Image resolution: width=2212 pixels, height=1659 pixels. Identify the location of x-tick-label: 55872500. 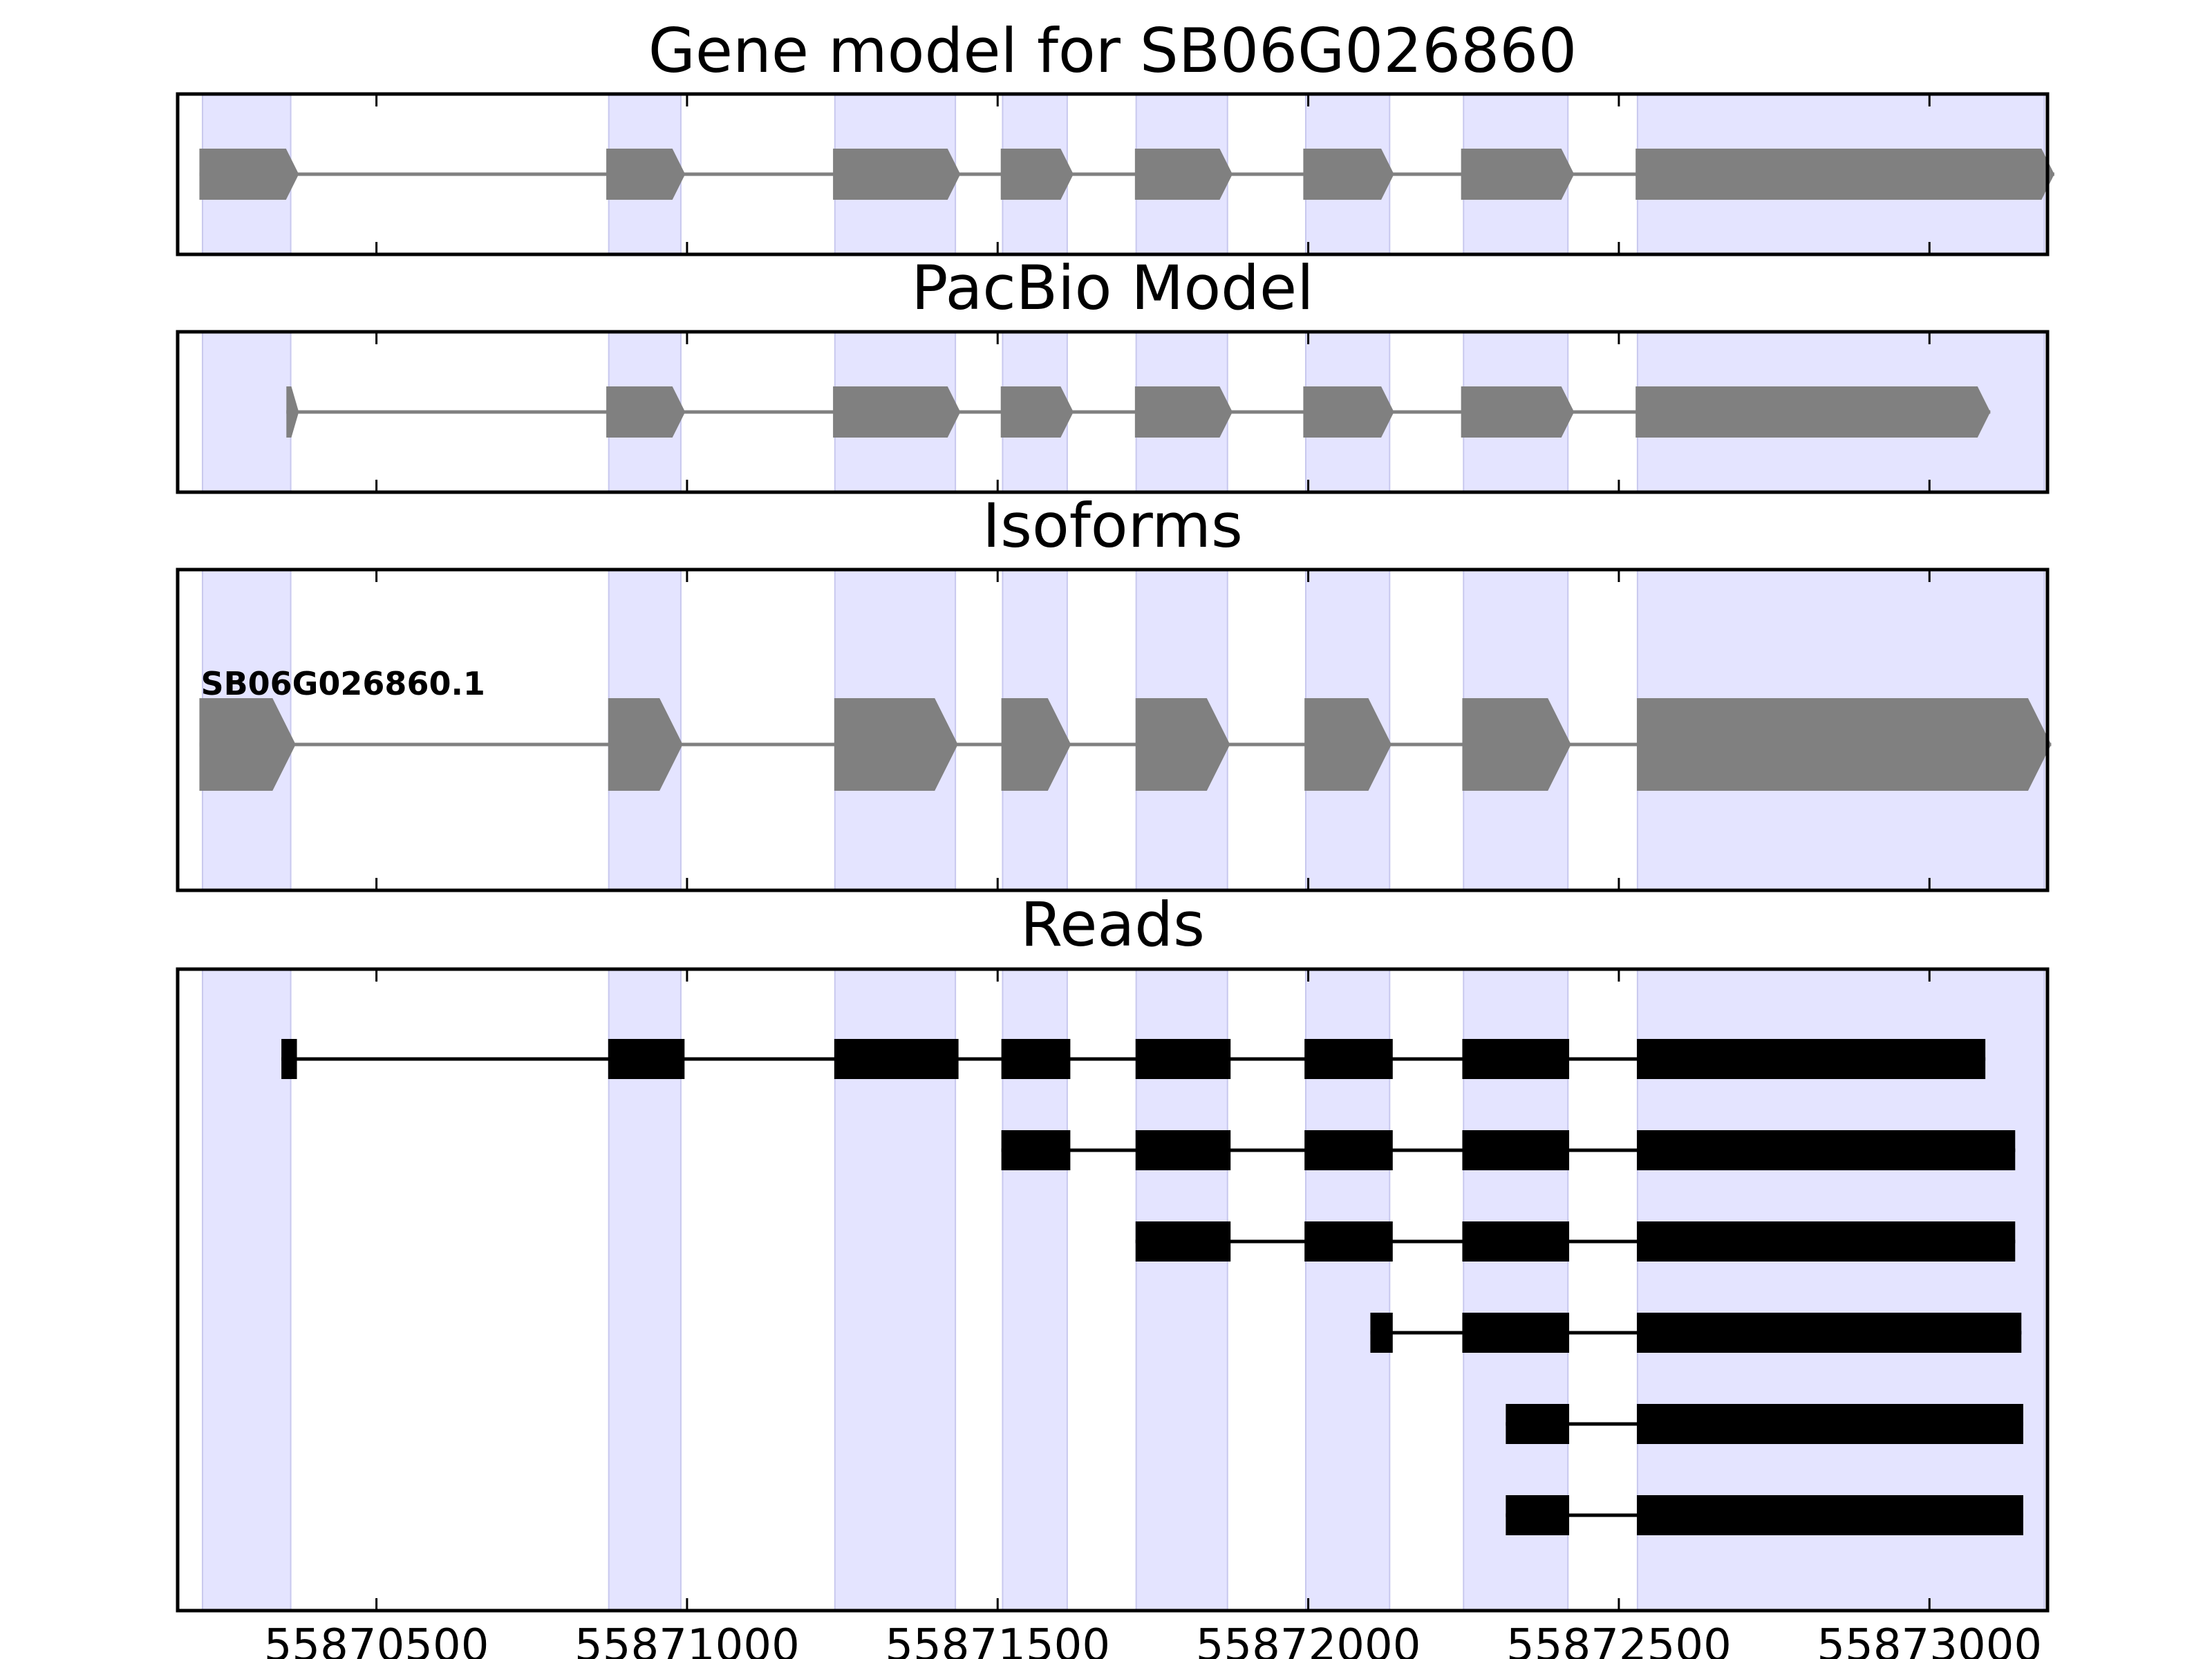
(1619, 1639).